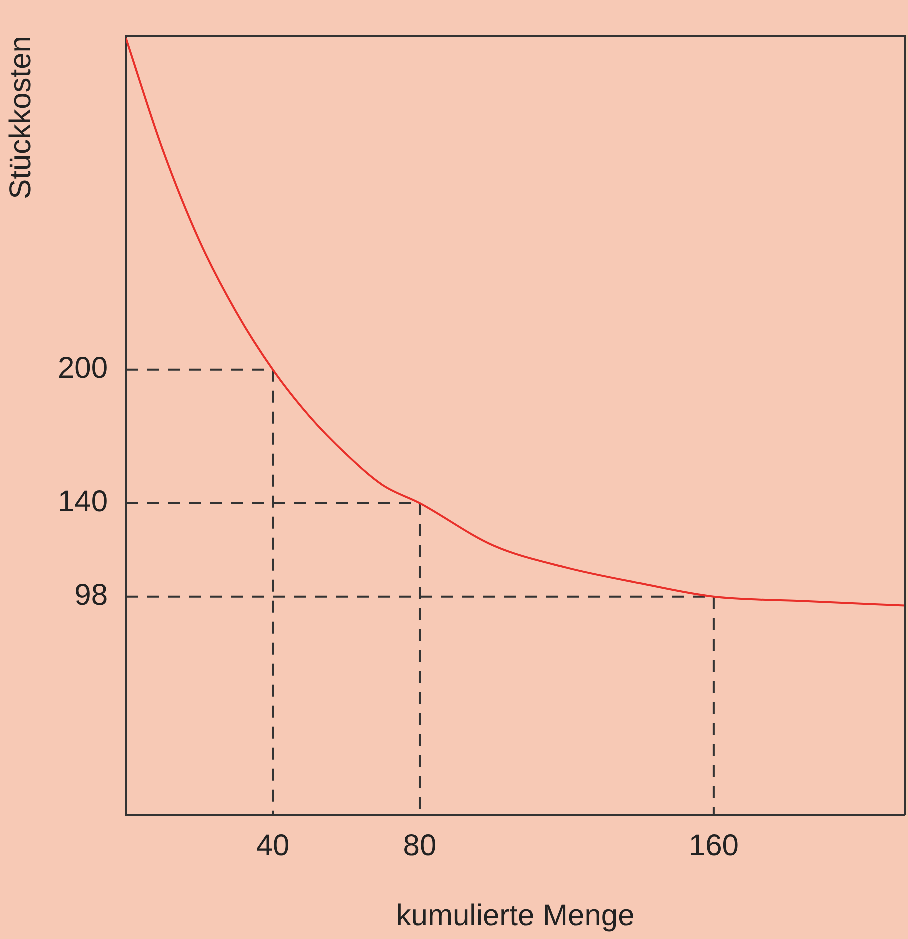  I want to click on y-tick-label: 98, so click(91, 595).